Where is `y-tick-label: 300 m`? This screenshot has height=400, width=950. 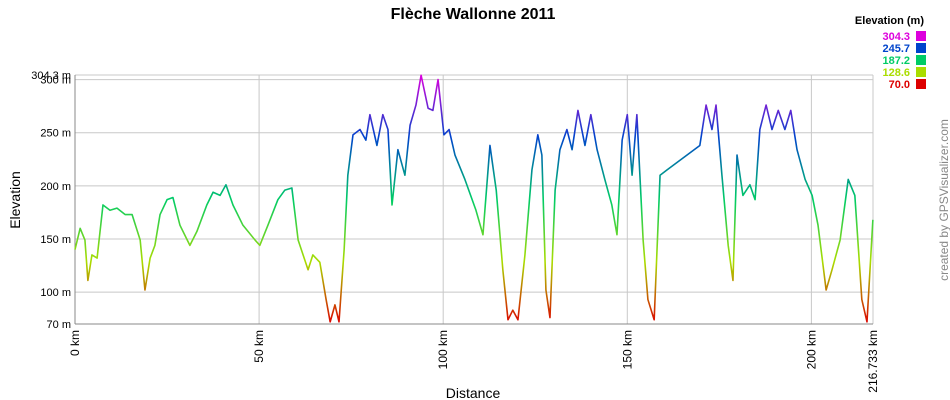
y-tick-label: 300 m is located at coordinates (55, 81).